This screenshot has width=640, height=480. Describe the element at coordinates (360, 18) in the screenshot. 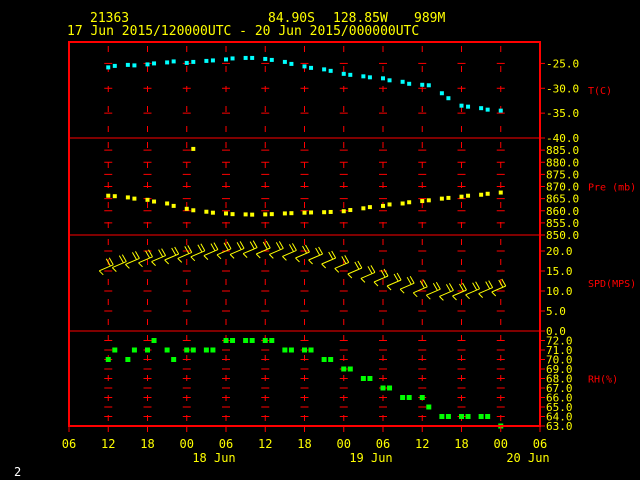

I see `station-lon: 128.85W` at that location.